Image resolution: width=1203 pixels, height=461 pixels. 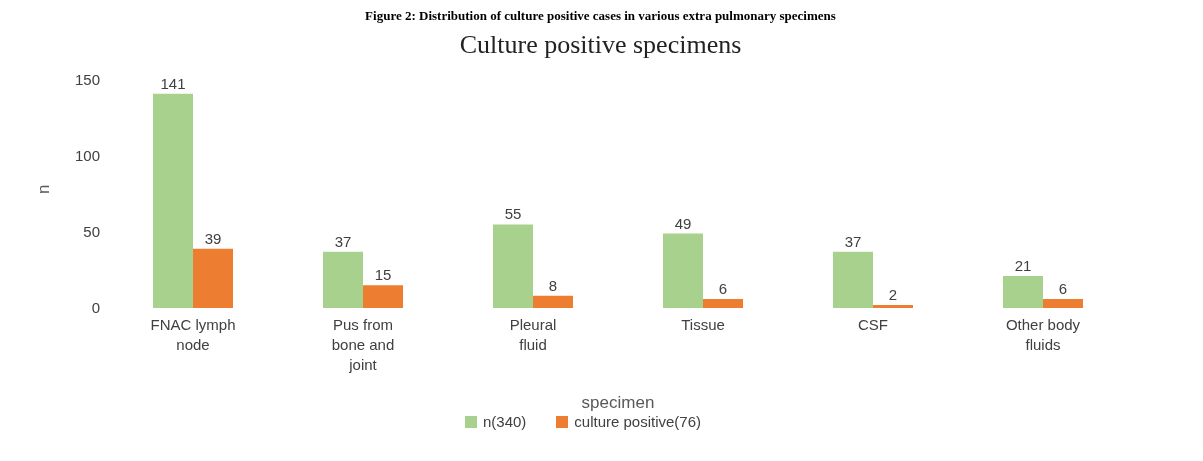 What do you see at coordinates (95, 308) in the screenshot?
I see `y-tick-label: 0` at bounding box center [95, 308].